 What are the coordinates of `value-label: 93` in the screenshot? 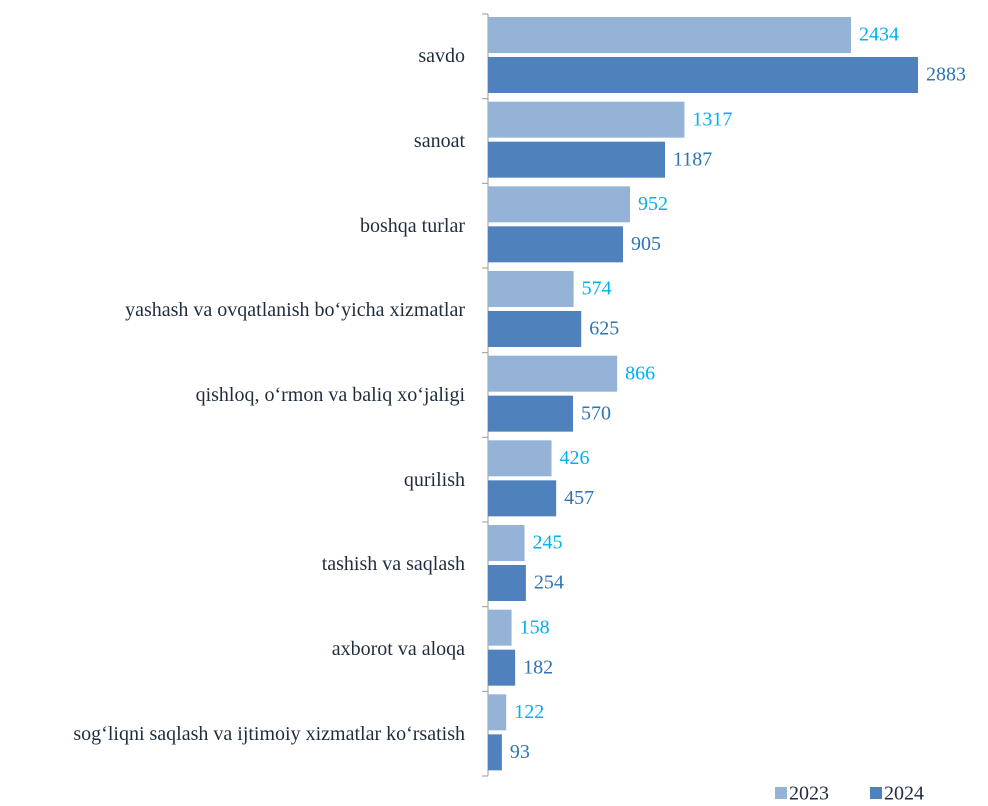 It's located at (520, 752).